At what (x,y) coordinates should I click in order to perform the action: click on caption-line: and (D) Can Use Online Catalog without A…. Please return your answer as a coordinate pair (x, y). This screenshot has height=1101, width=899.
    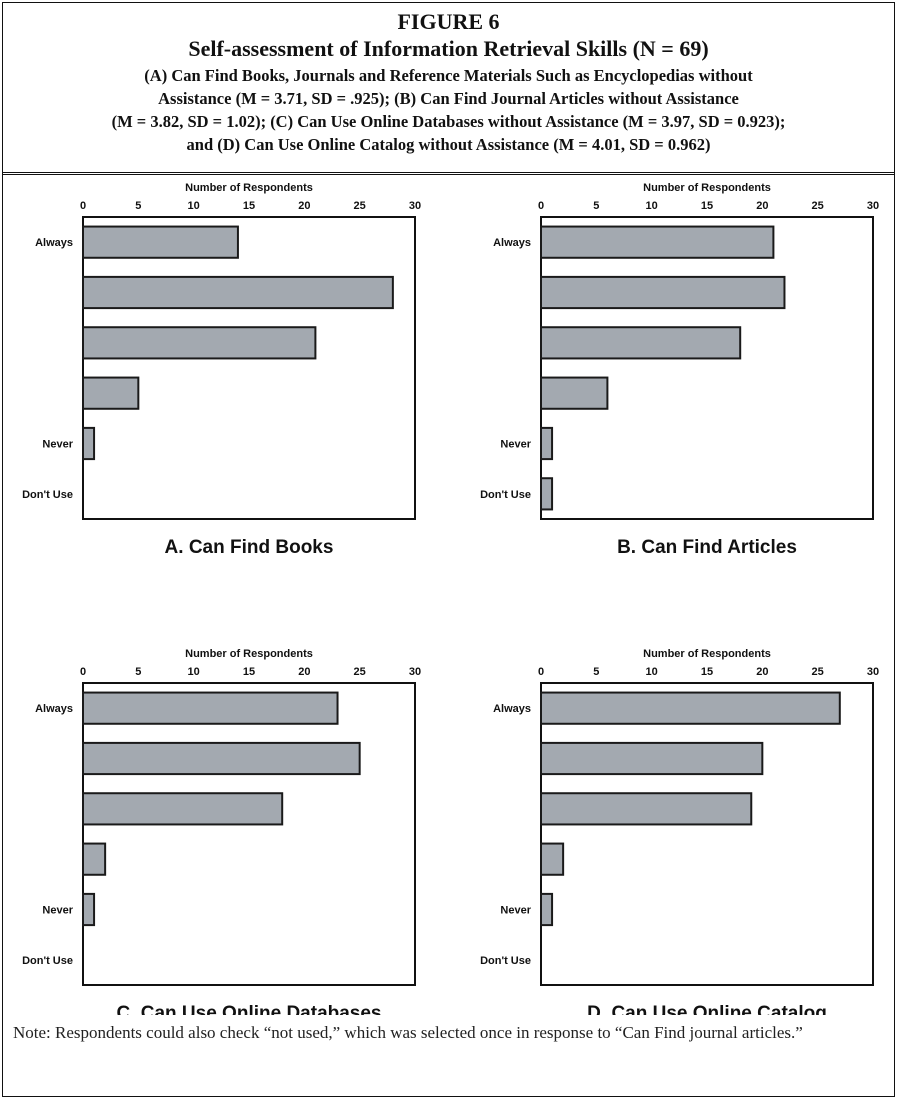
    Looking at the image, I should click on (448, 144).